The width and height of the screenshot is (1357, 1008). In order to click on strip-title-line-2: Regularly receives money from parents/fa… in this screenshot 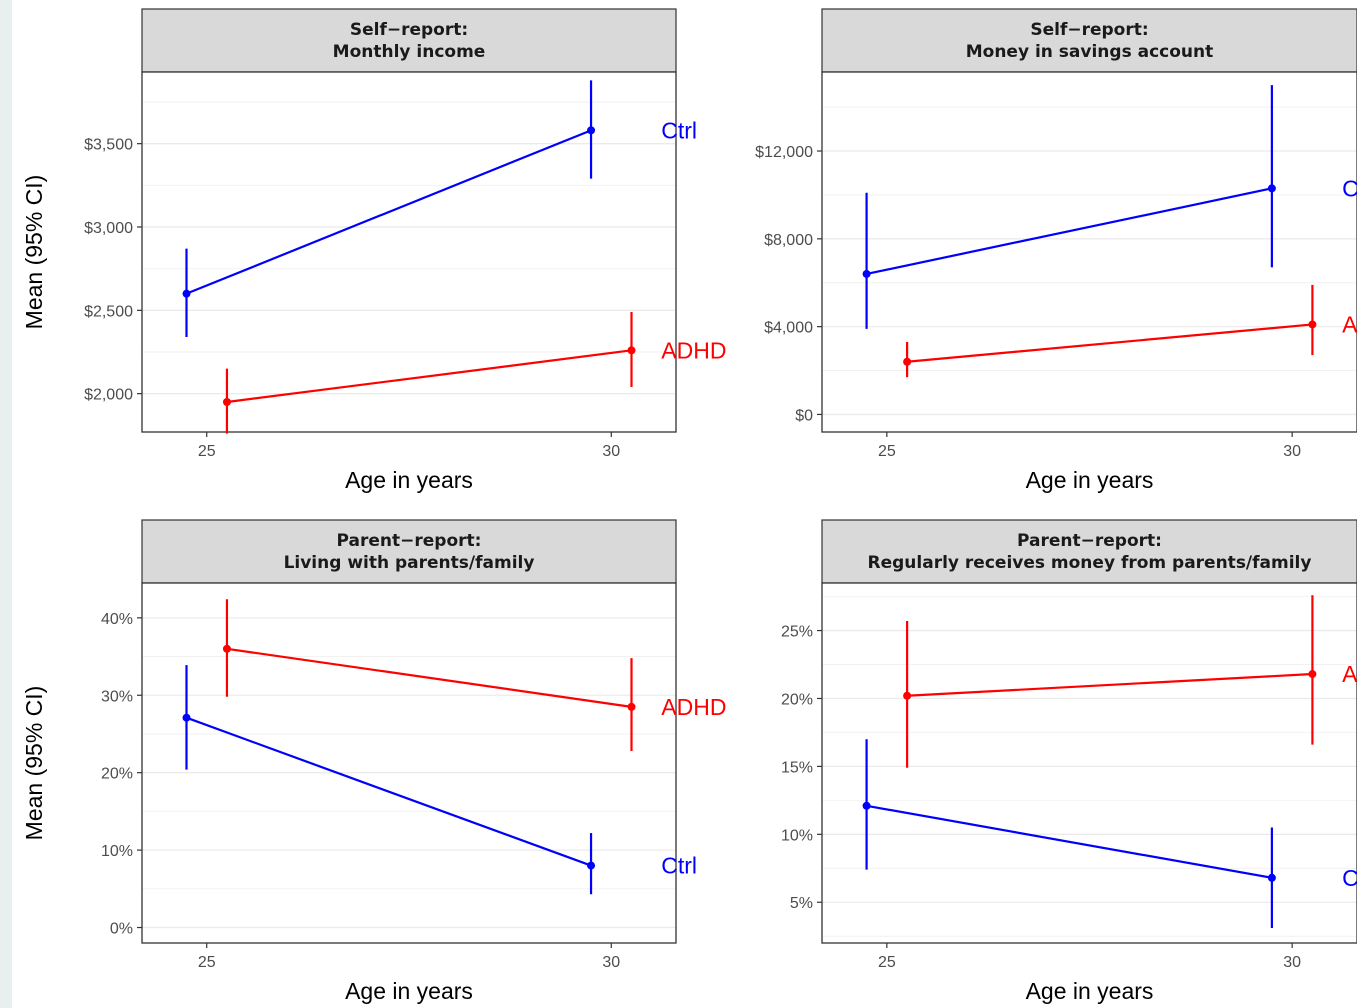, I will do `click(1090, 563)`.